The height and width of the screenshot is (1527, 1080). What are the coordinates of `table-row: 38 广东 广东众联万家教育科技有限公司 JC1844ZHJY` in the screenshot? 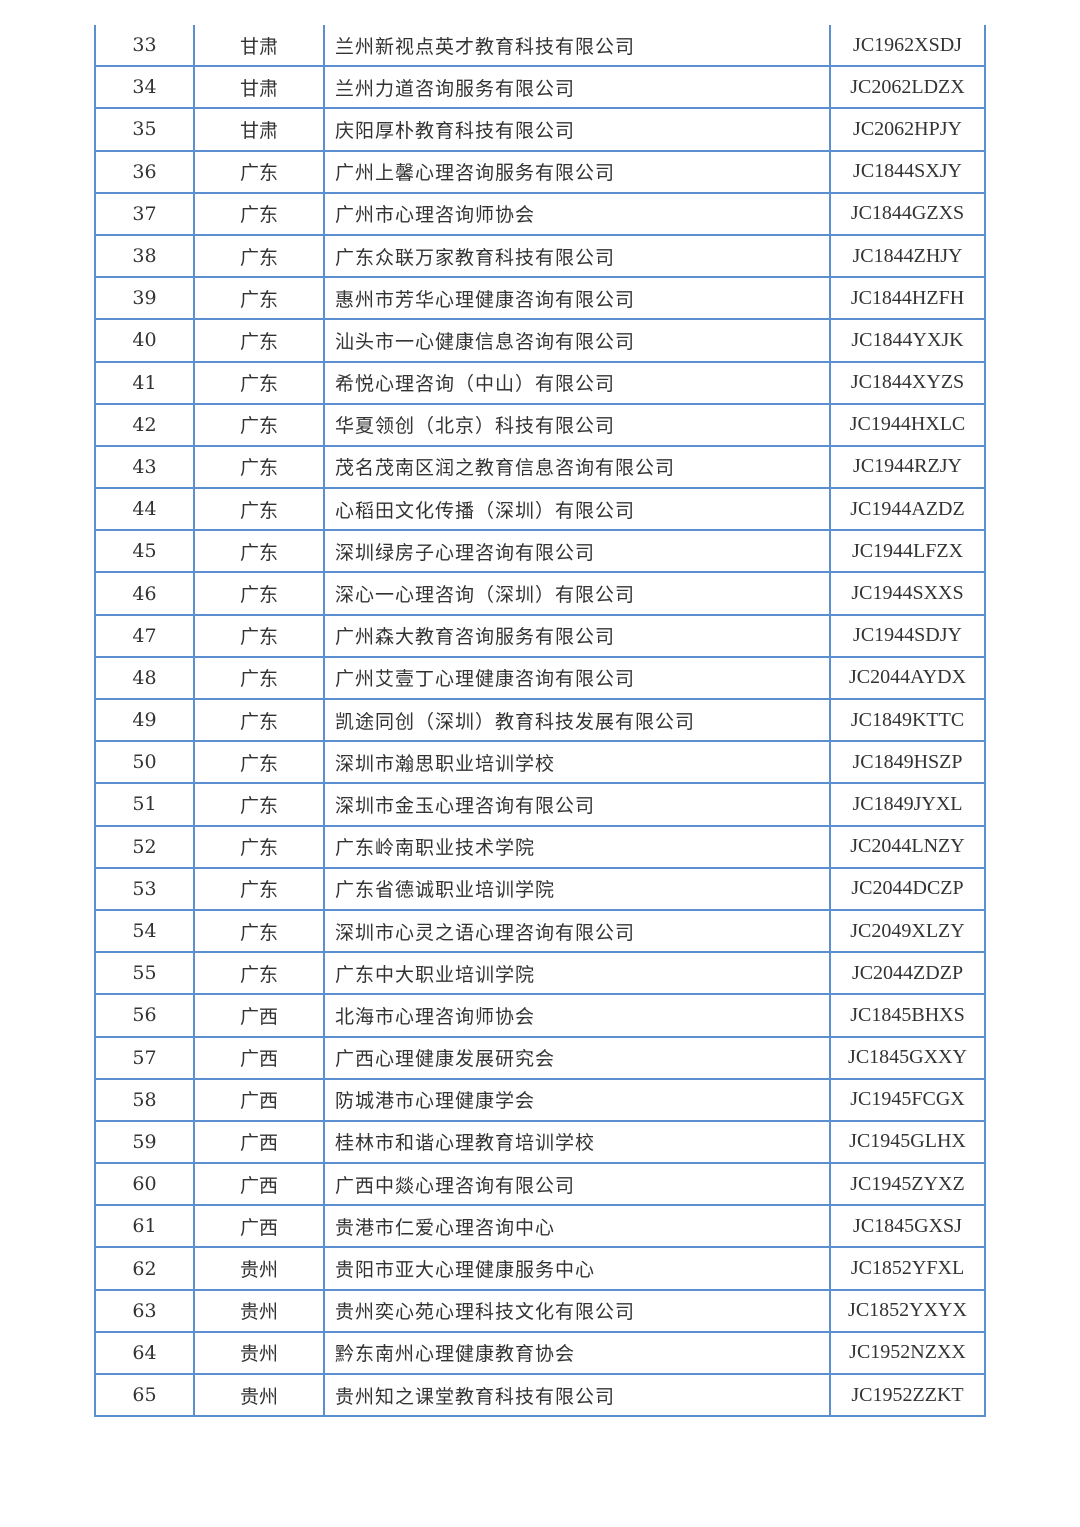 It's located at (540, 256).